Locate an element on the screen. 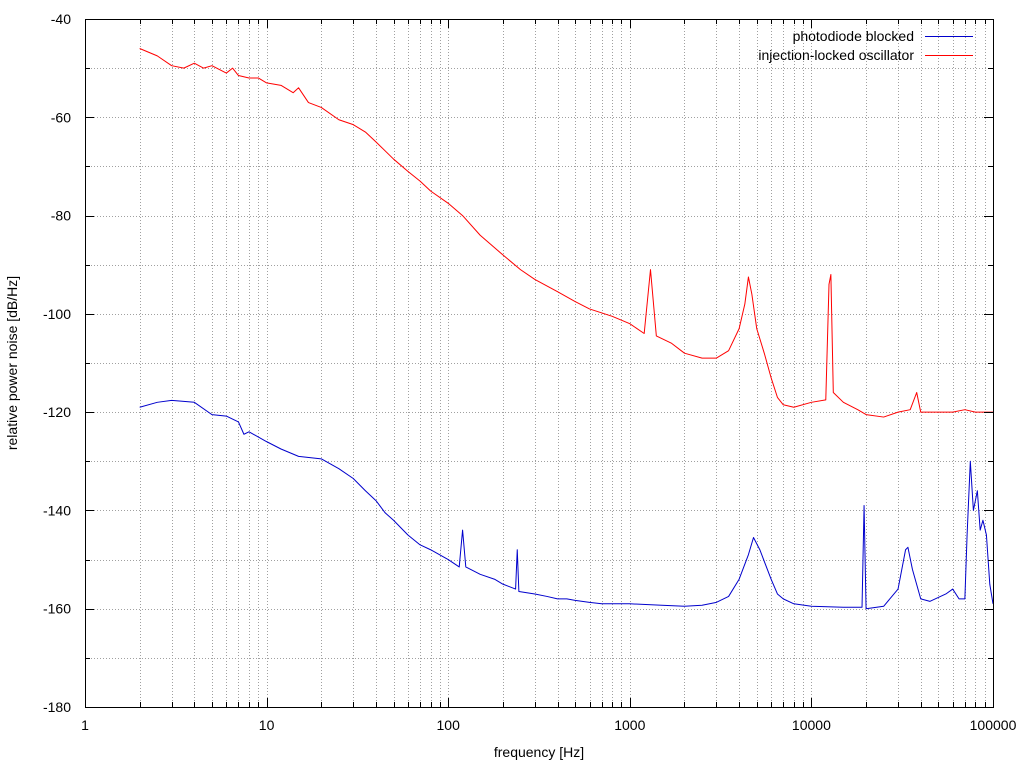 The width and height of the screenshot is (1024, 768). x-tick-label: 1 is located at coordinates (85, 725).